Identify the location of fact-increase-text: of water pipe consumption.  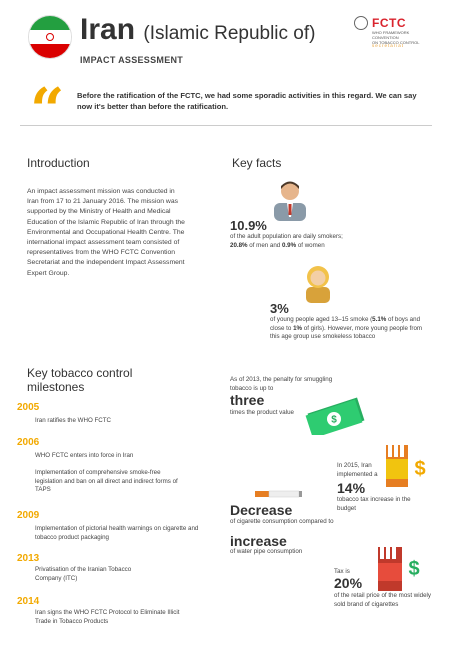
(266, 551).